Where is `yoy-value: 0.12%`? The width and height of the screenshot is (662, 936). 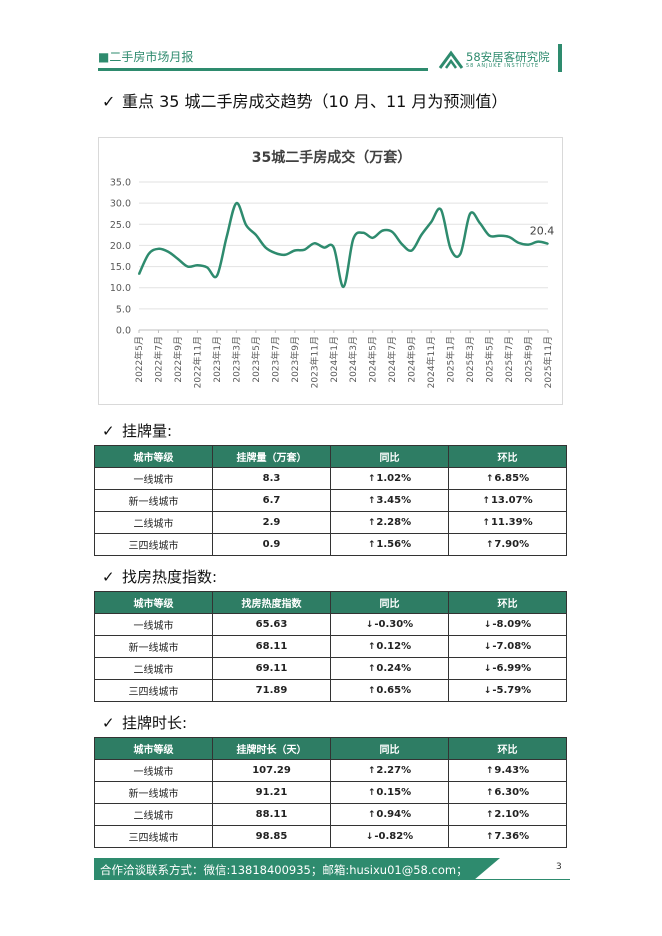 yoy-value: 0.12% is located at coordinates (394, 646).